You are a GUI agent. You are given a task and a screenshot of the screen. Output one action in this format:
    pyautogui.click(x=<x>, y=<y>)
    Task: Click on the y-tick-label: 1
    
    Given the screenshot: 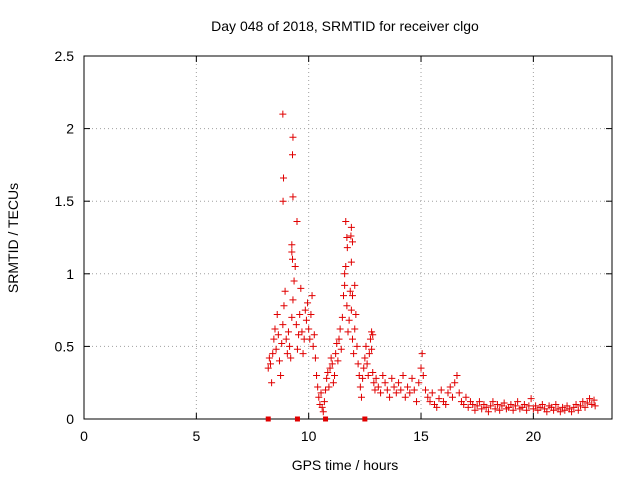 What is the action you would take?
    pyautogui.click(x=70, y=274)
    